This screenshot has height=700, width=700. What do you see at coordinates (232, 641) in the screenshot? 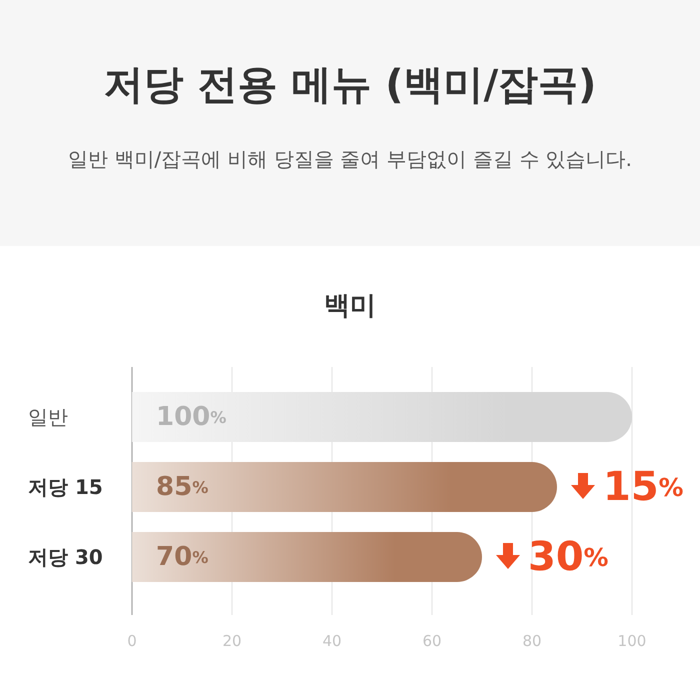
I see `x-tick-label: 20` at bounding box center [232, 641].